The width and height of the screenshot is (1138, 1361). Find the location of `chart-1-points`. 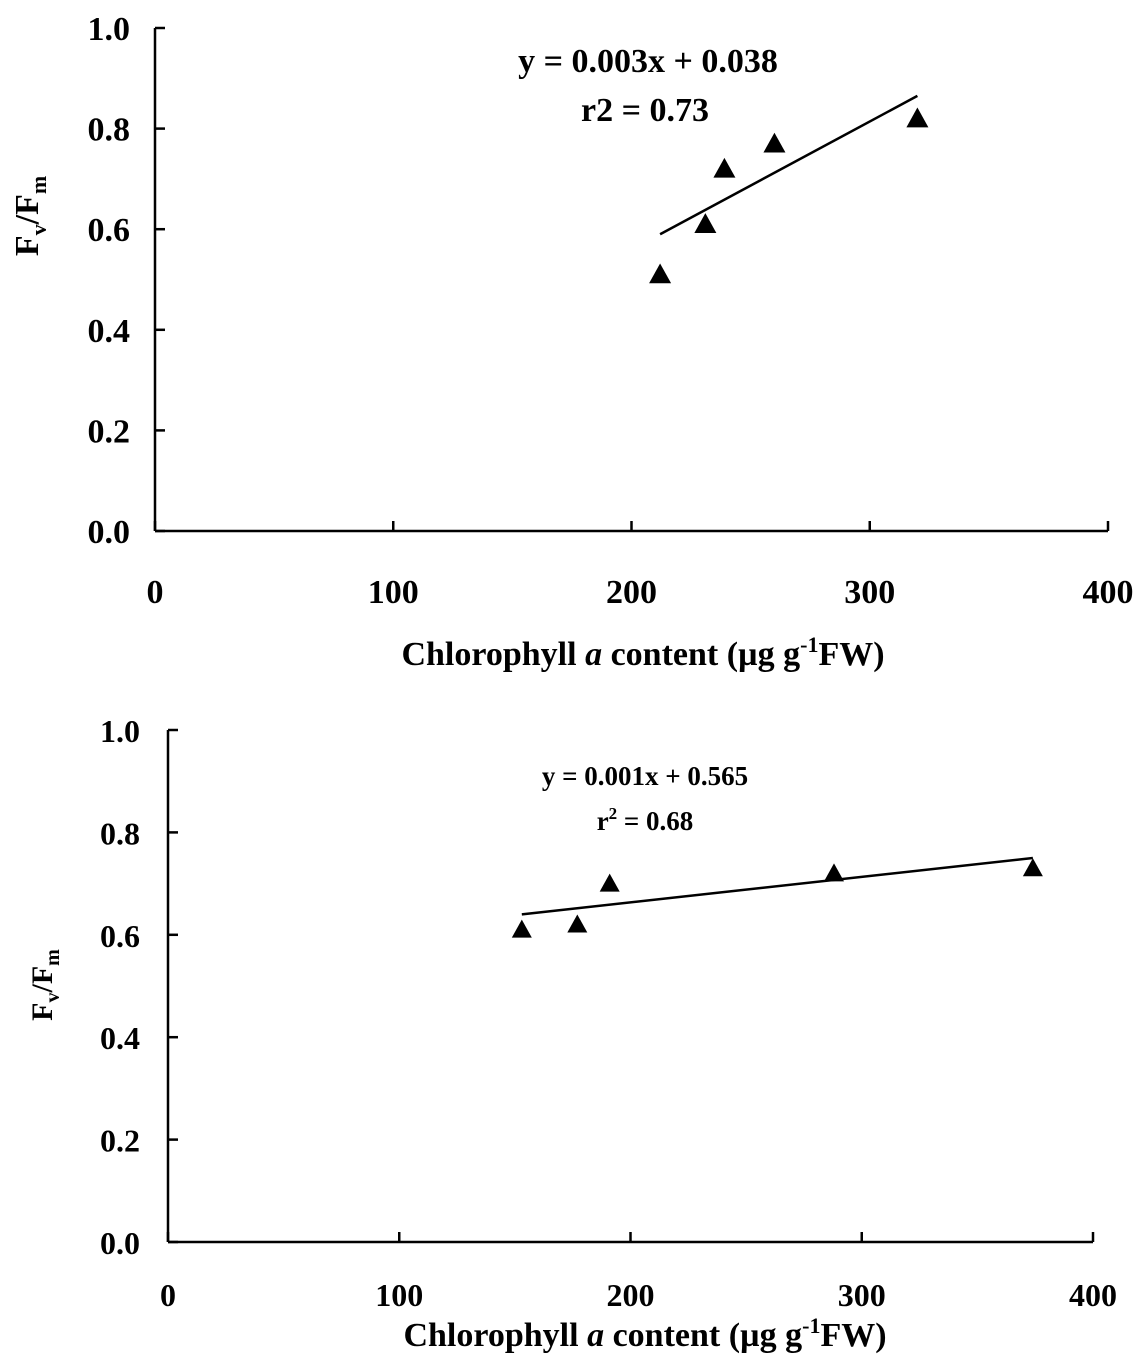

chart-1-points is located at coordinates (789, 195).